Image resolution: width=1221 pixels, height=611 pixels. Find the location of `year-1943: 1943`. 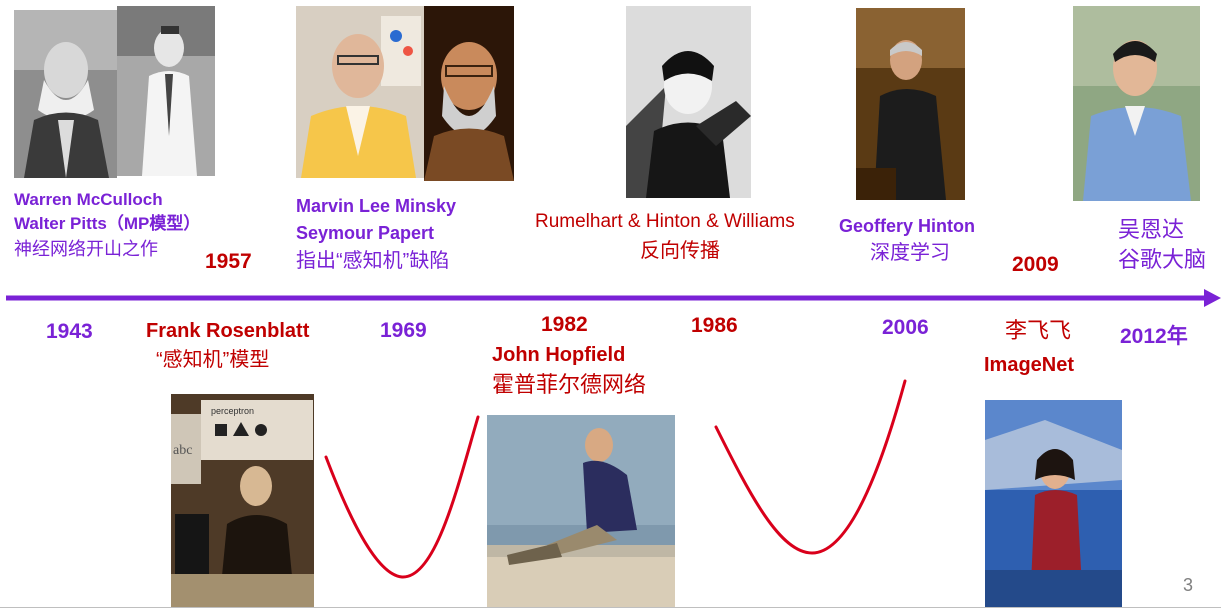

year-1943: 1943 is located at coordinates (69, 331).